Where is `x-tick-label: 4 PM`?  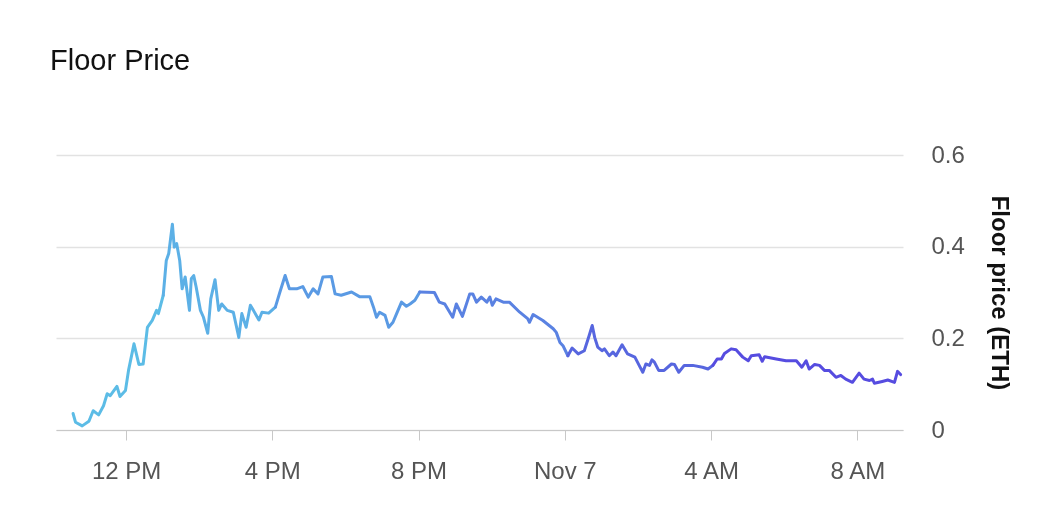 x-tick-label: 4 PM is located at coordinates (272, 470).